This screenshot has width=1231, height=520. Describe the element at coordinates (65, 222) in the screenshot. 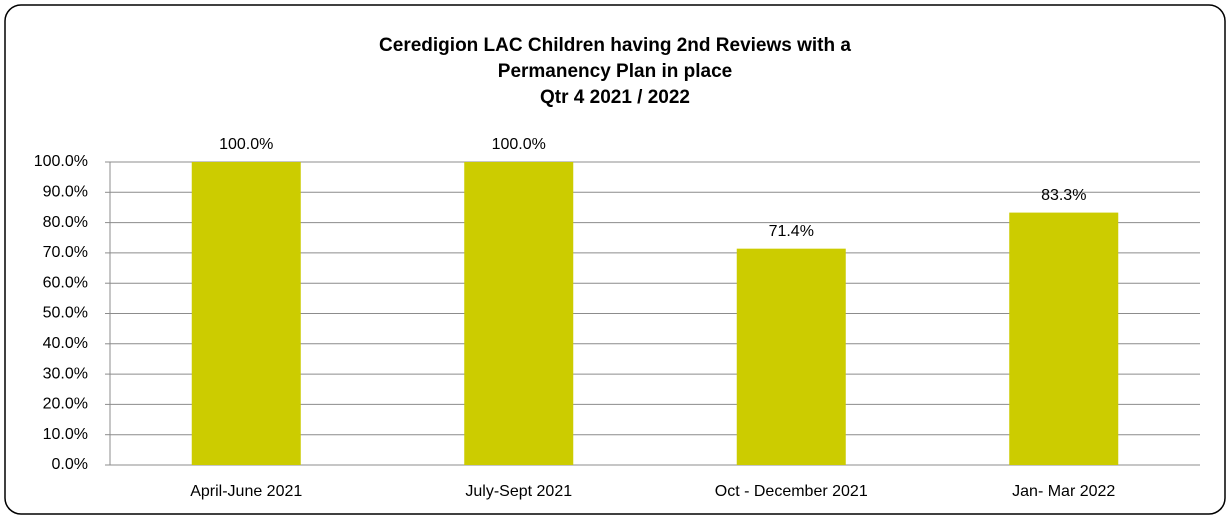

I see `y-tick-label: 80.0%` at that location.